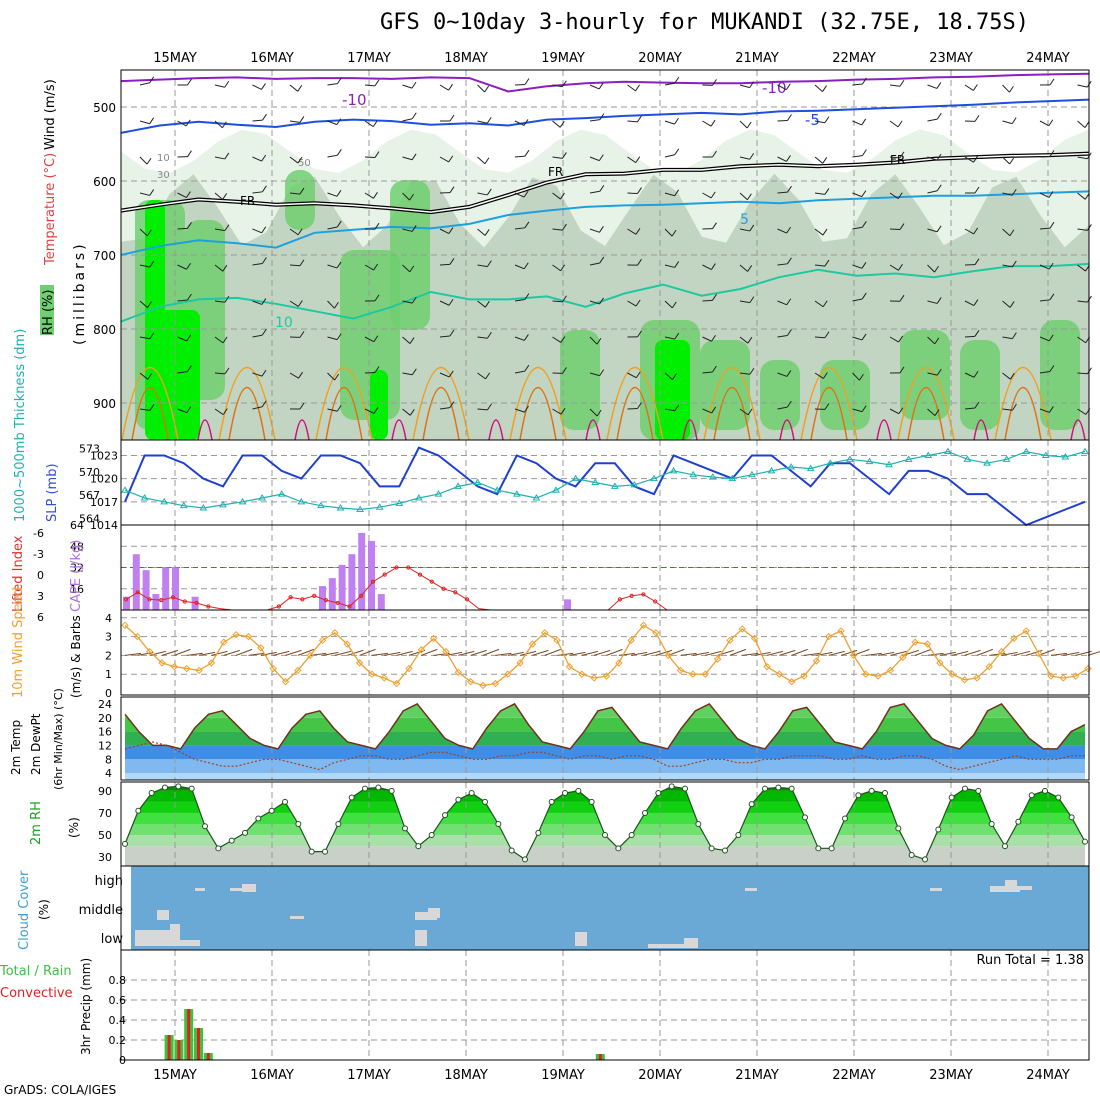 The image size is (1100, 1100). What do you see at coordinates (36, 993) in the screenshot?
I see `precip-label-convective: Convective` at bounding box center [36, 993].